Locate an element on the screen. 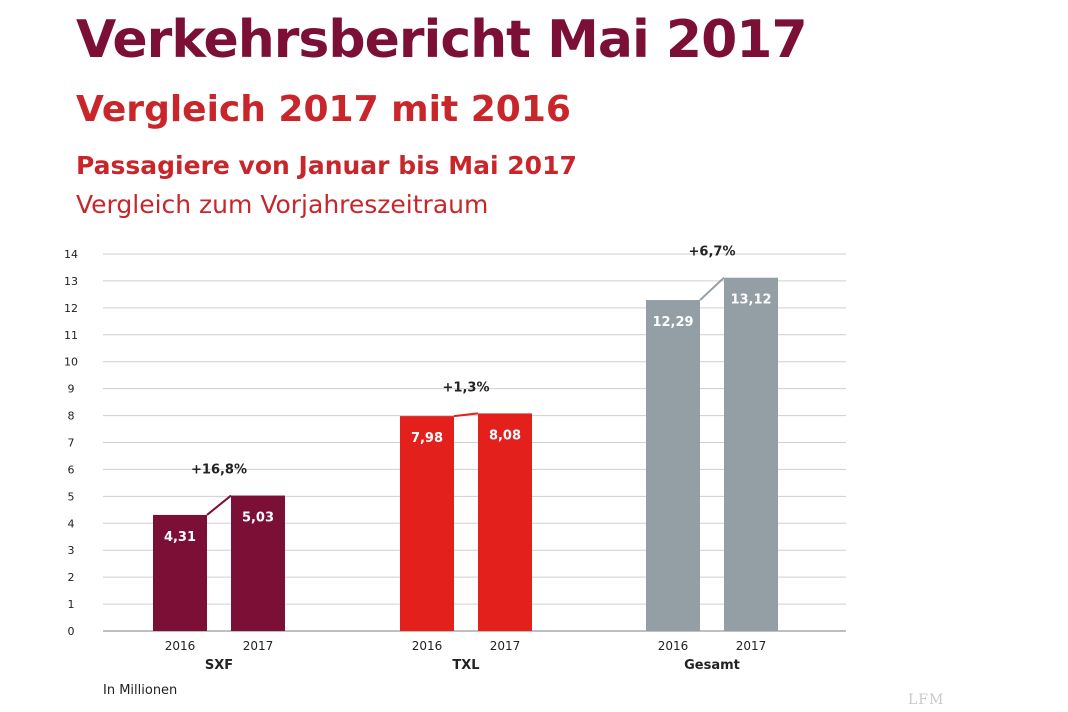 The height and width of the screenshot is (712, 1068). watermark: LFM is located at coordinates (926, 700).